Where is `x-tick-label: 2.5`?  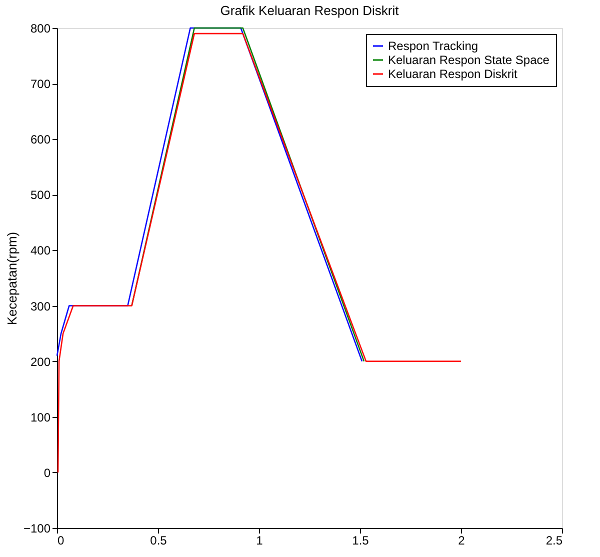
x-tick-label: 2.5 is located at coordinates (554, 541).